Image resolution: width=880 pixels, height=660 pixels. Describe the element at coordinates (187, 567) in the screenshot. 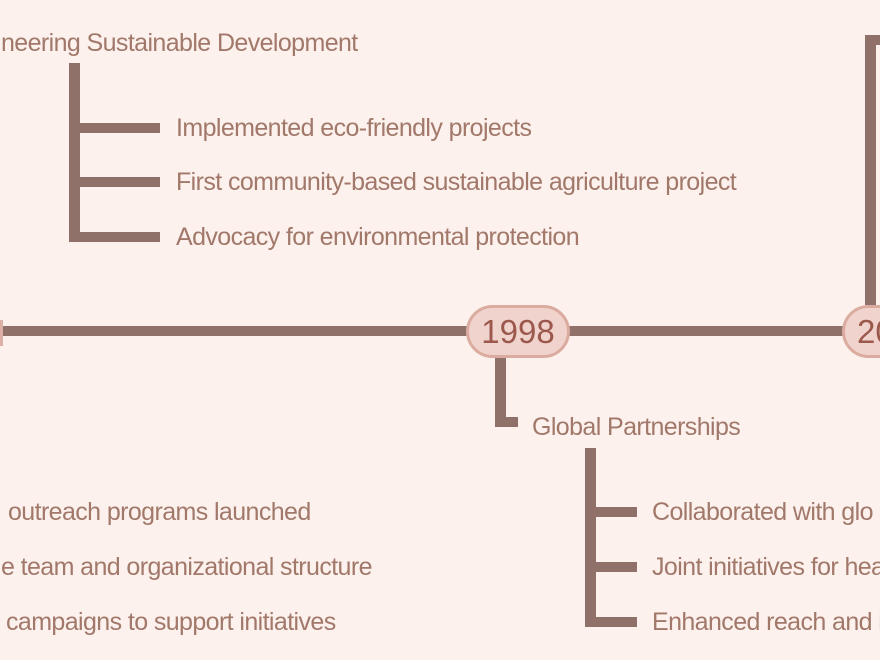

I see `branch-item: e team and organizational structure` at that location.